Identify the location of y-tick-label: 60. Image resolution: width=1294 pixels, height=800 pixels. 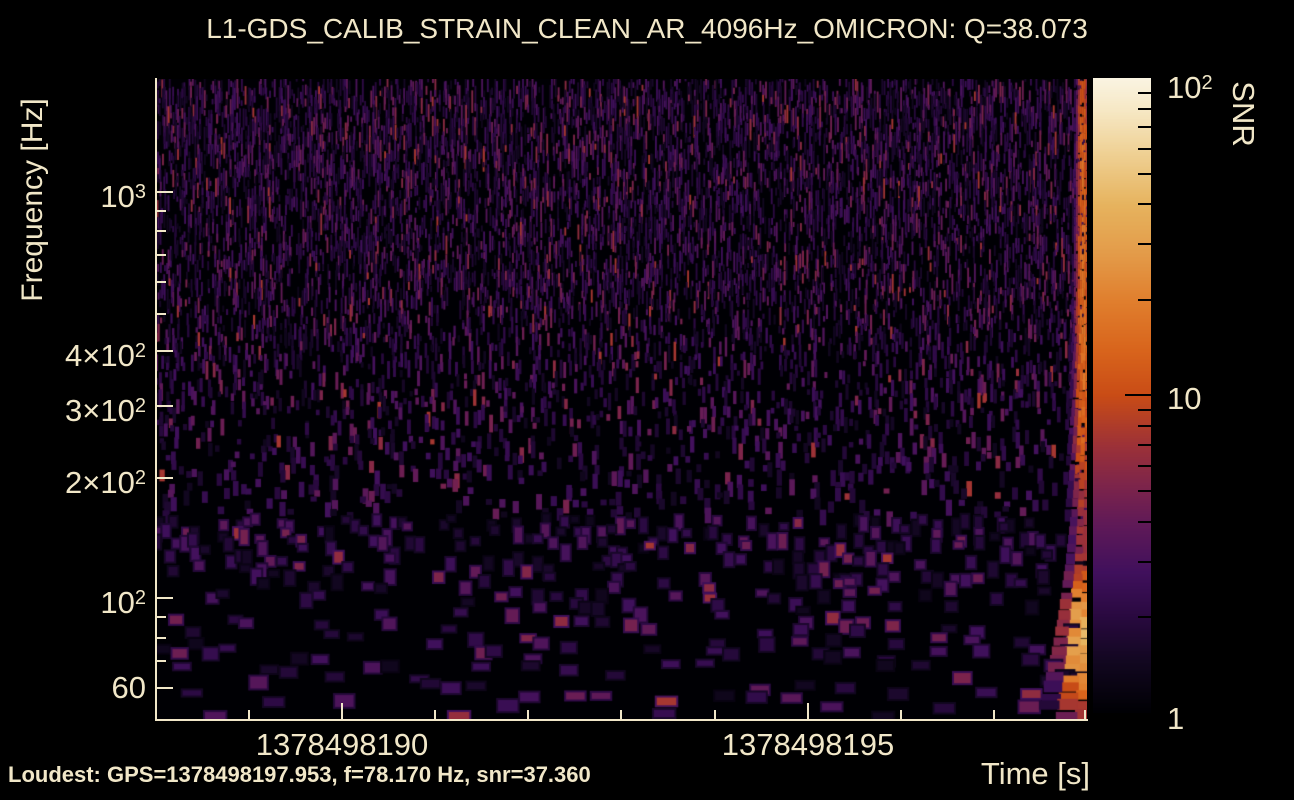
(128, 687).